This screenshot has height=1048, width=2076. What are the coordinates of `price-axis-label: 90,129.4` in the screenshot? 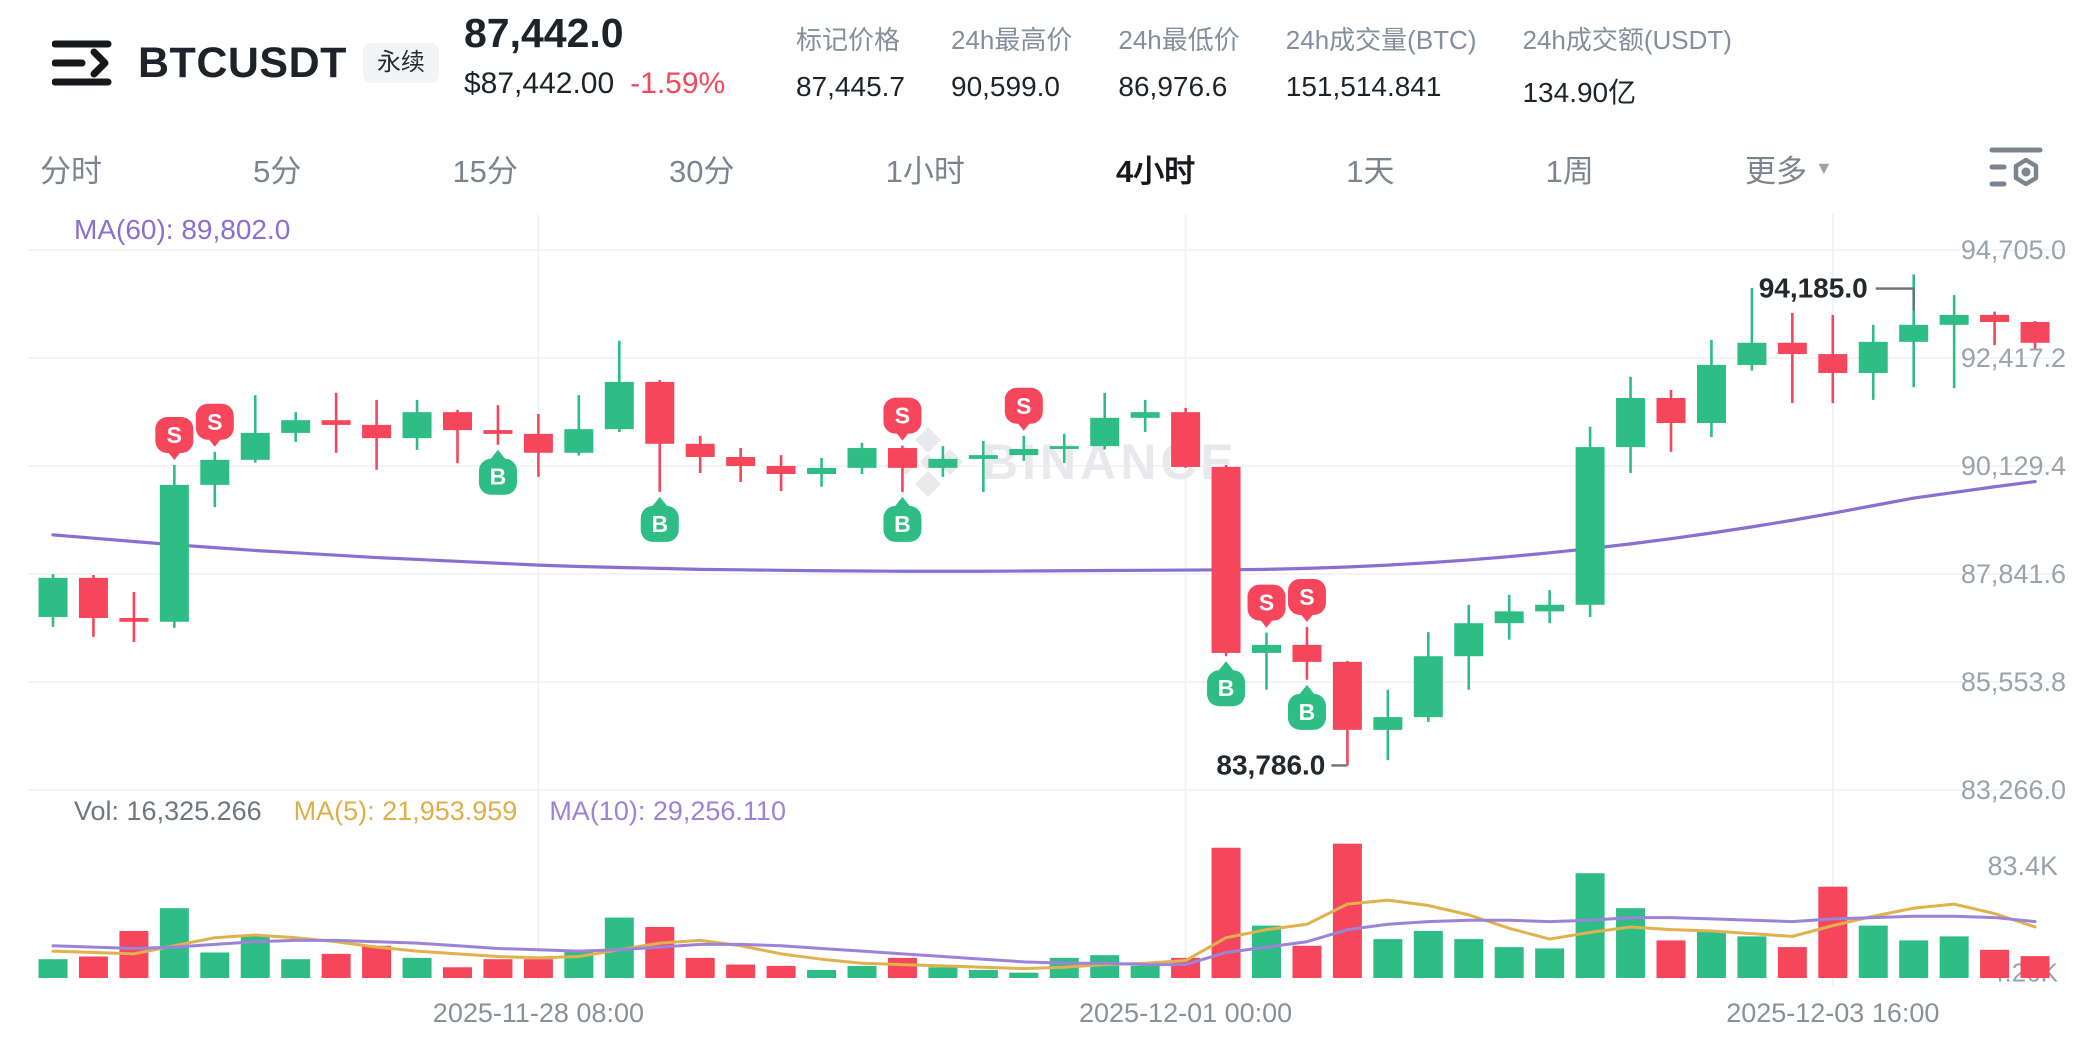 It's located at (2013, 466).